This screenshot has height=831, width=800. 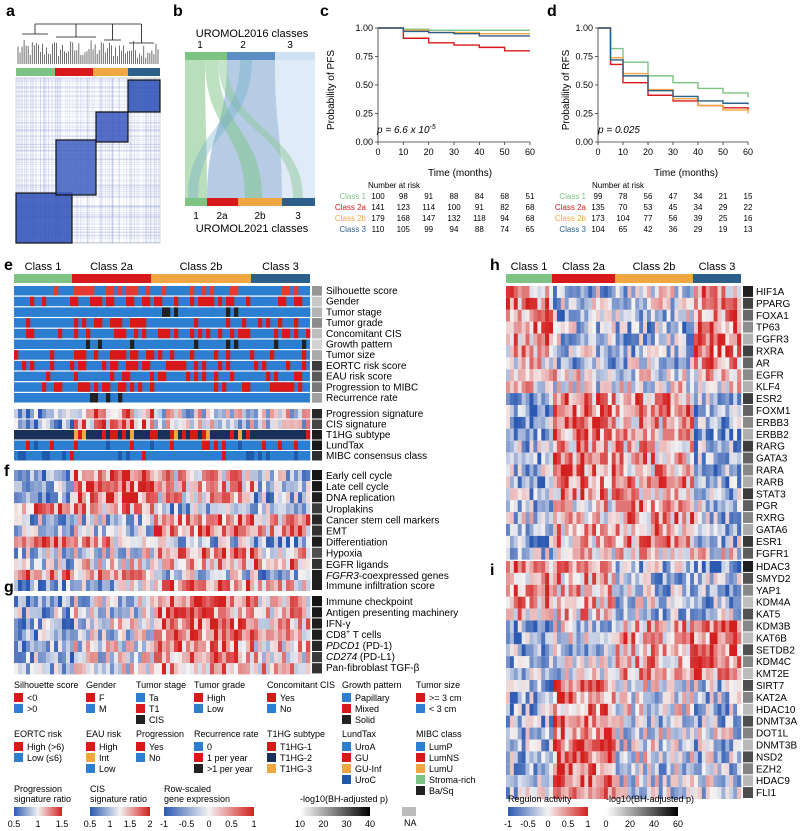 What do you see at coordinates (324, 11) in the screenshot?
I see `panel-letter-c: c` at bounding box center [324, 11].